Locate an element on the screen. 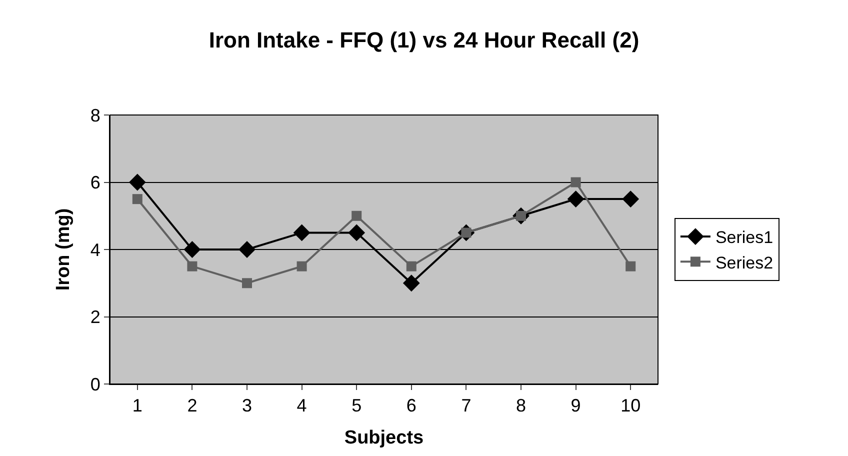 This screenshot has width=848, height=456. y-tick-label: 8 is located at coordinates (95, 115).